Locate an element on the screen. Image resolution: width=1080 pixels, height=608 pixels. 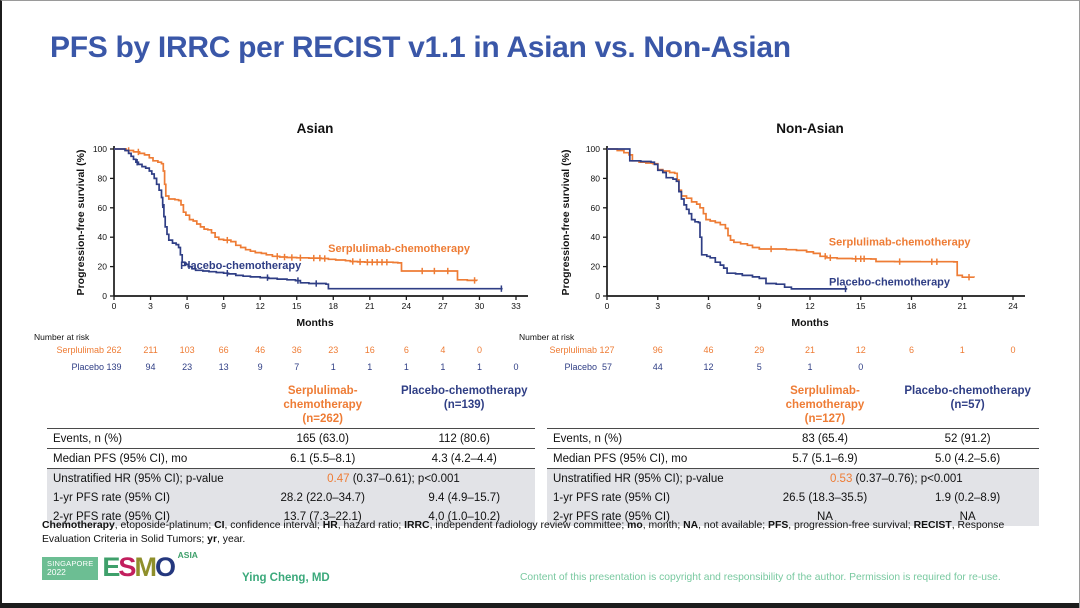
curve-placebo-chemotherapy is located at coordinates (727, 219).